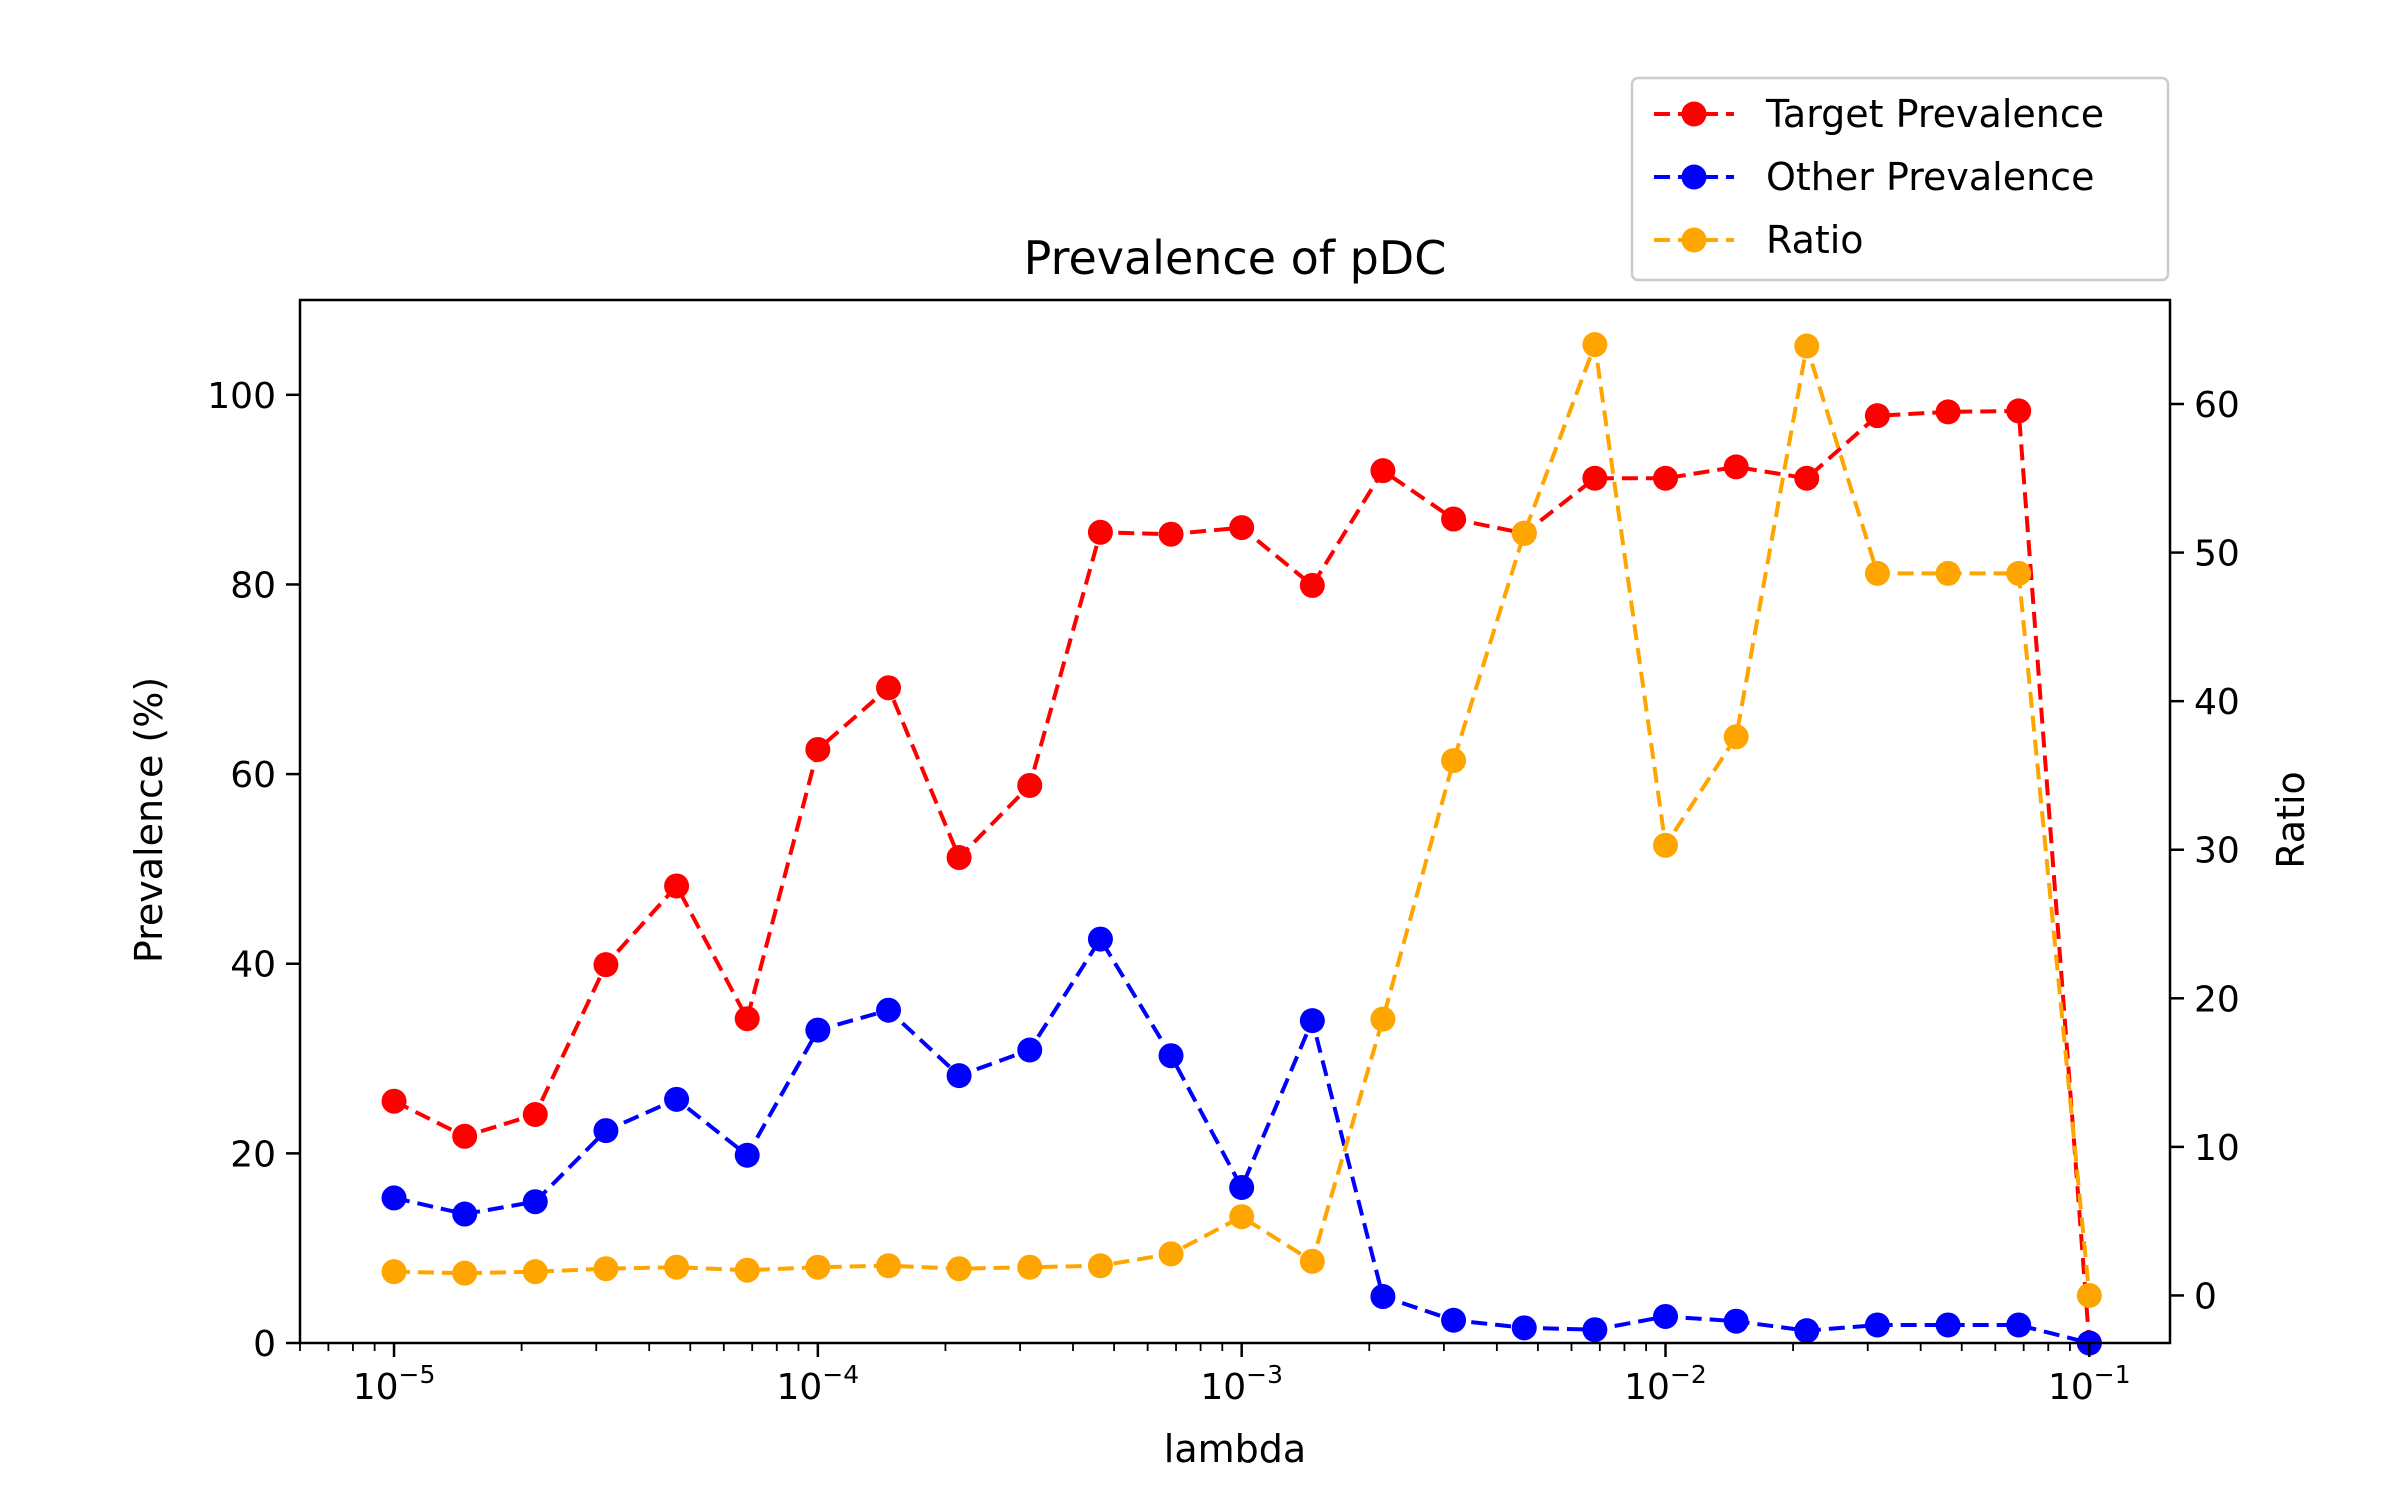 The height and width of the screenshot is (1500, 2400). Describe the element at coordinates (1665, 1384) in the screenshot. I see `x-tick-label: 10⁻²` at that location.